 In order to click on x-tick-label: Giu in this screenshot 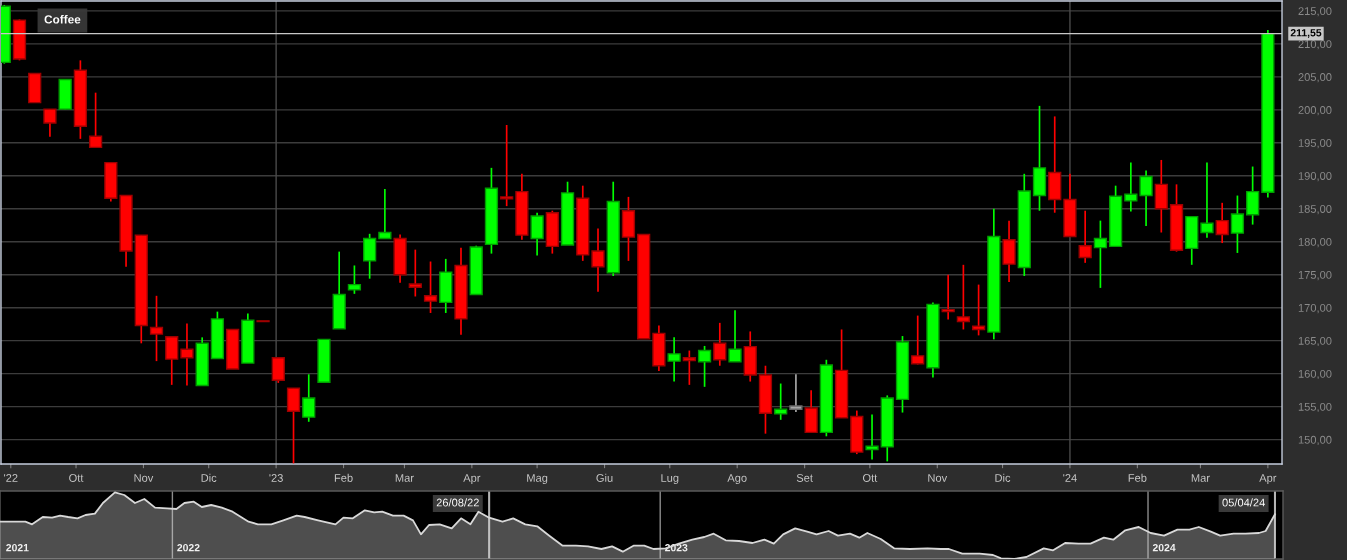, I will do `click(604, 477)`.